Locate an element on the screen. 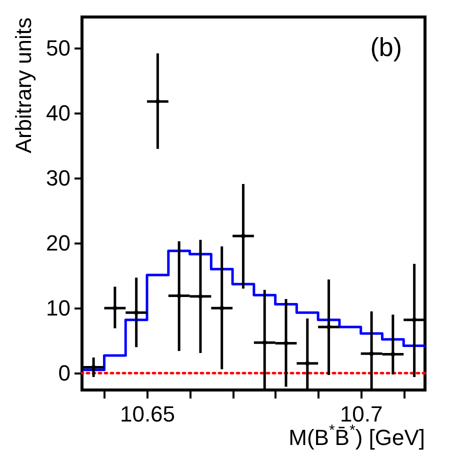  annotation: (b) is located at coordinates (386, 47).